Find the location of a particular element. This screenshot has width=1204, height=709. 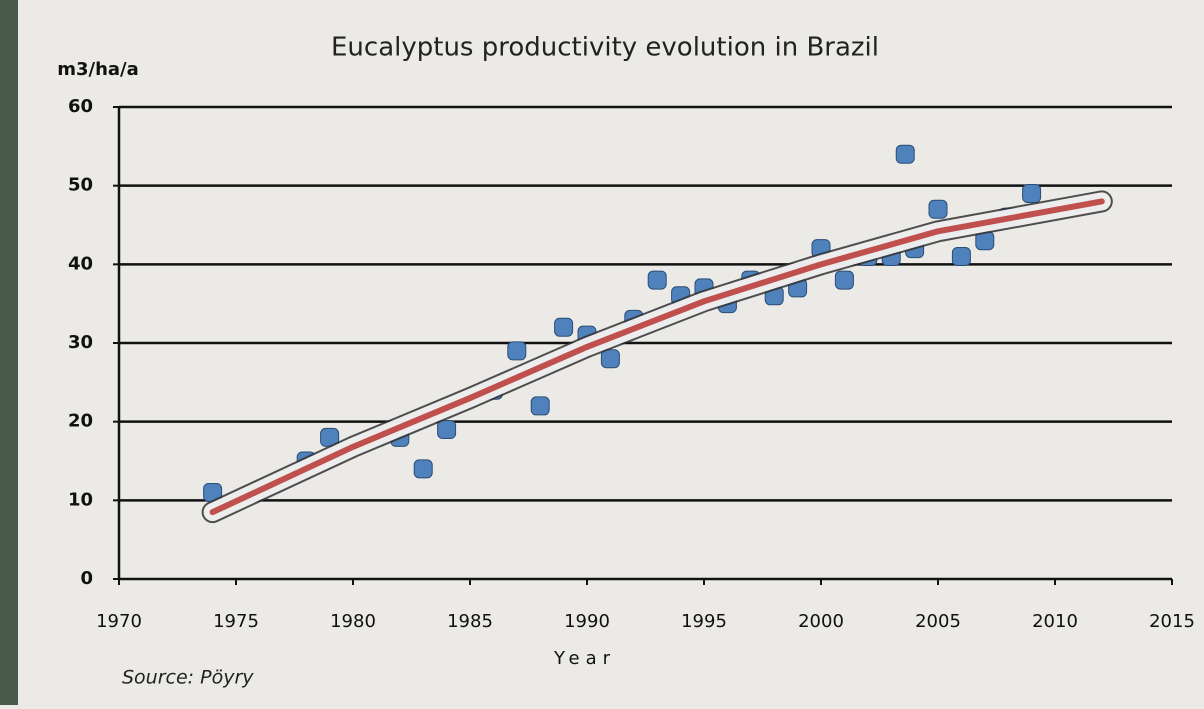

x-tick-label: 1995 is located at coordinates (704, 621).